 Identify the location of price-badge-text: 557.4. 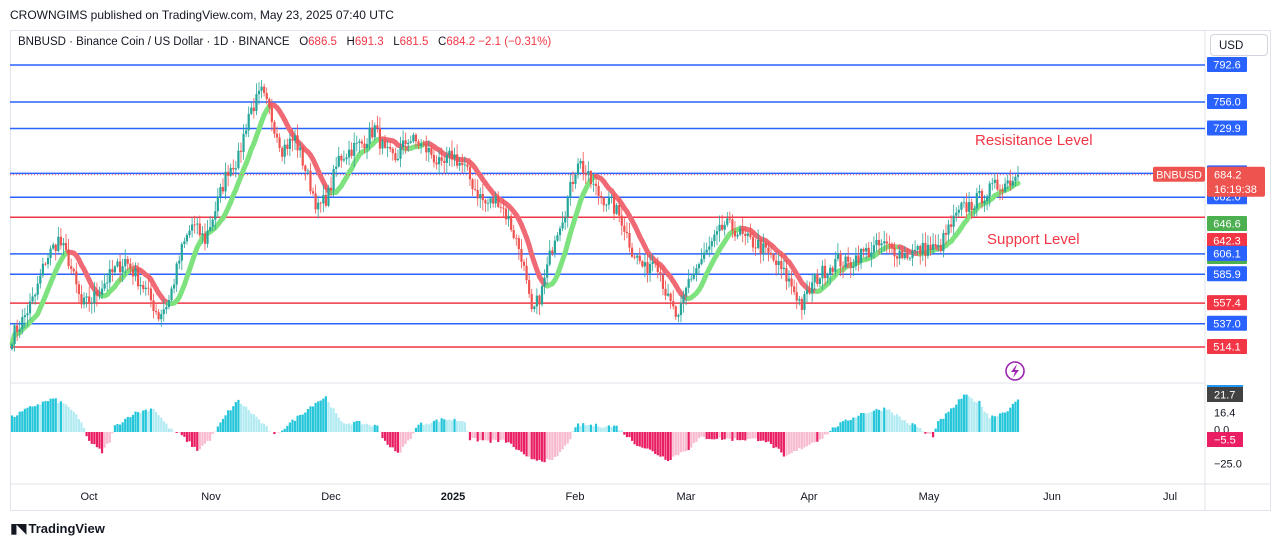
(1227, 304).